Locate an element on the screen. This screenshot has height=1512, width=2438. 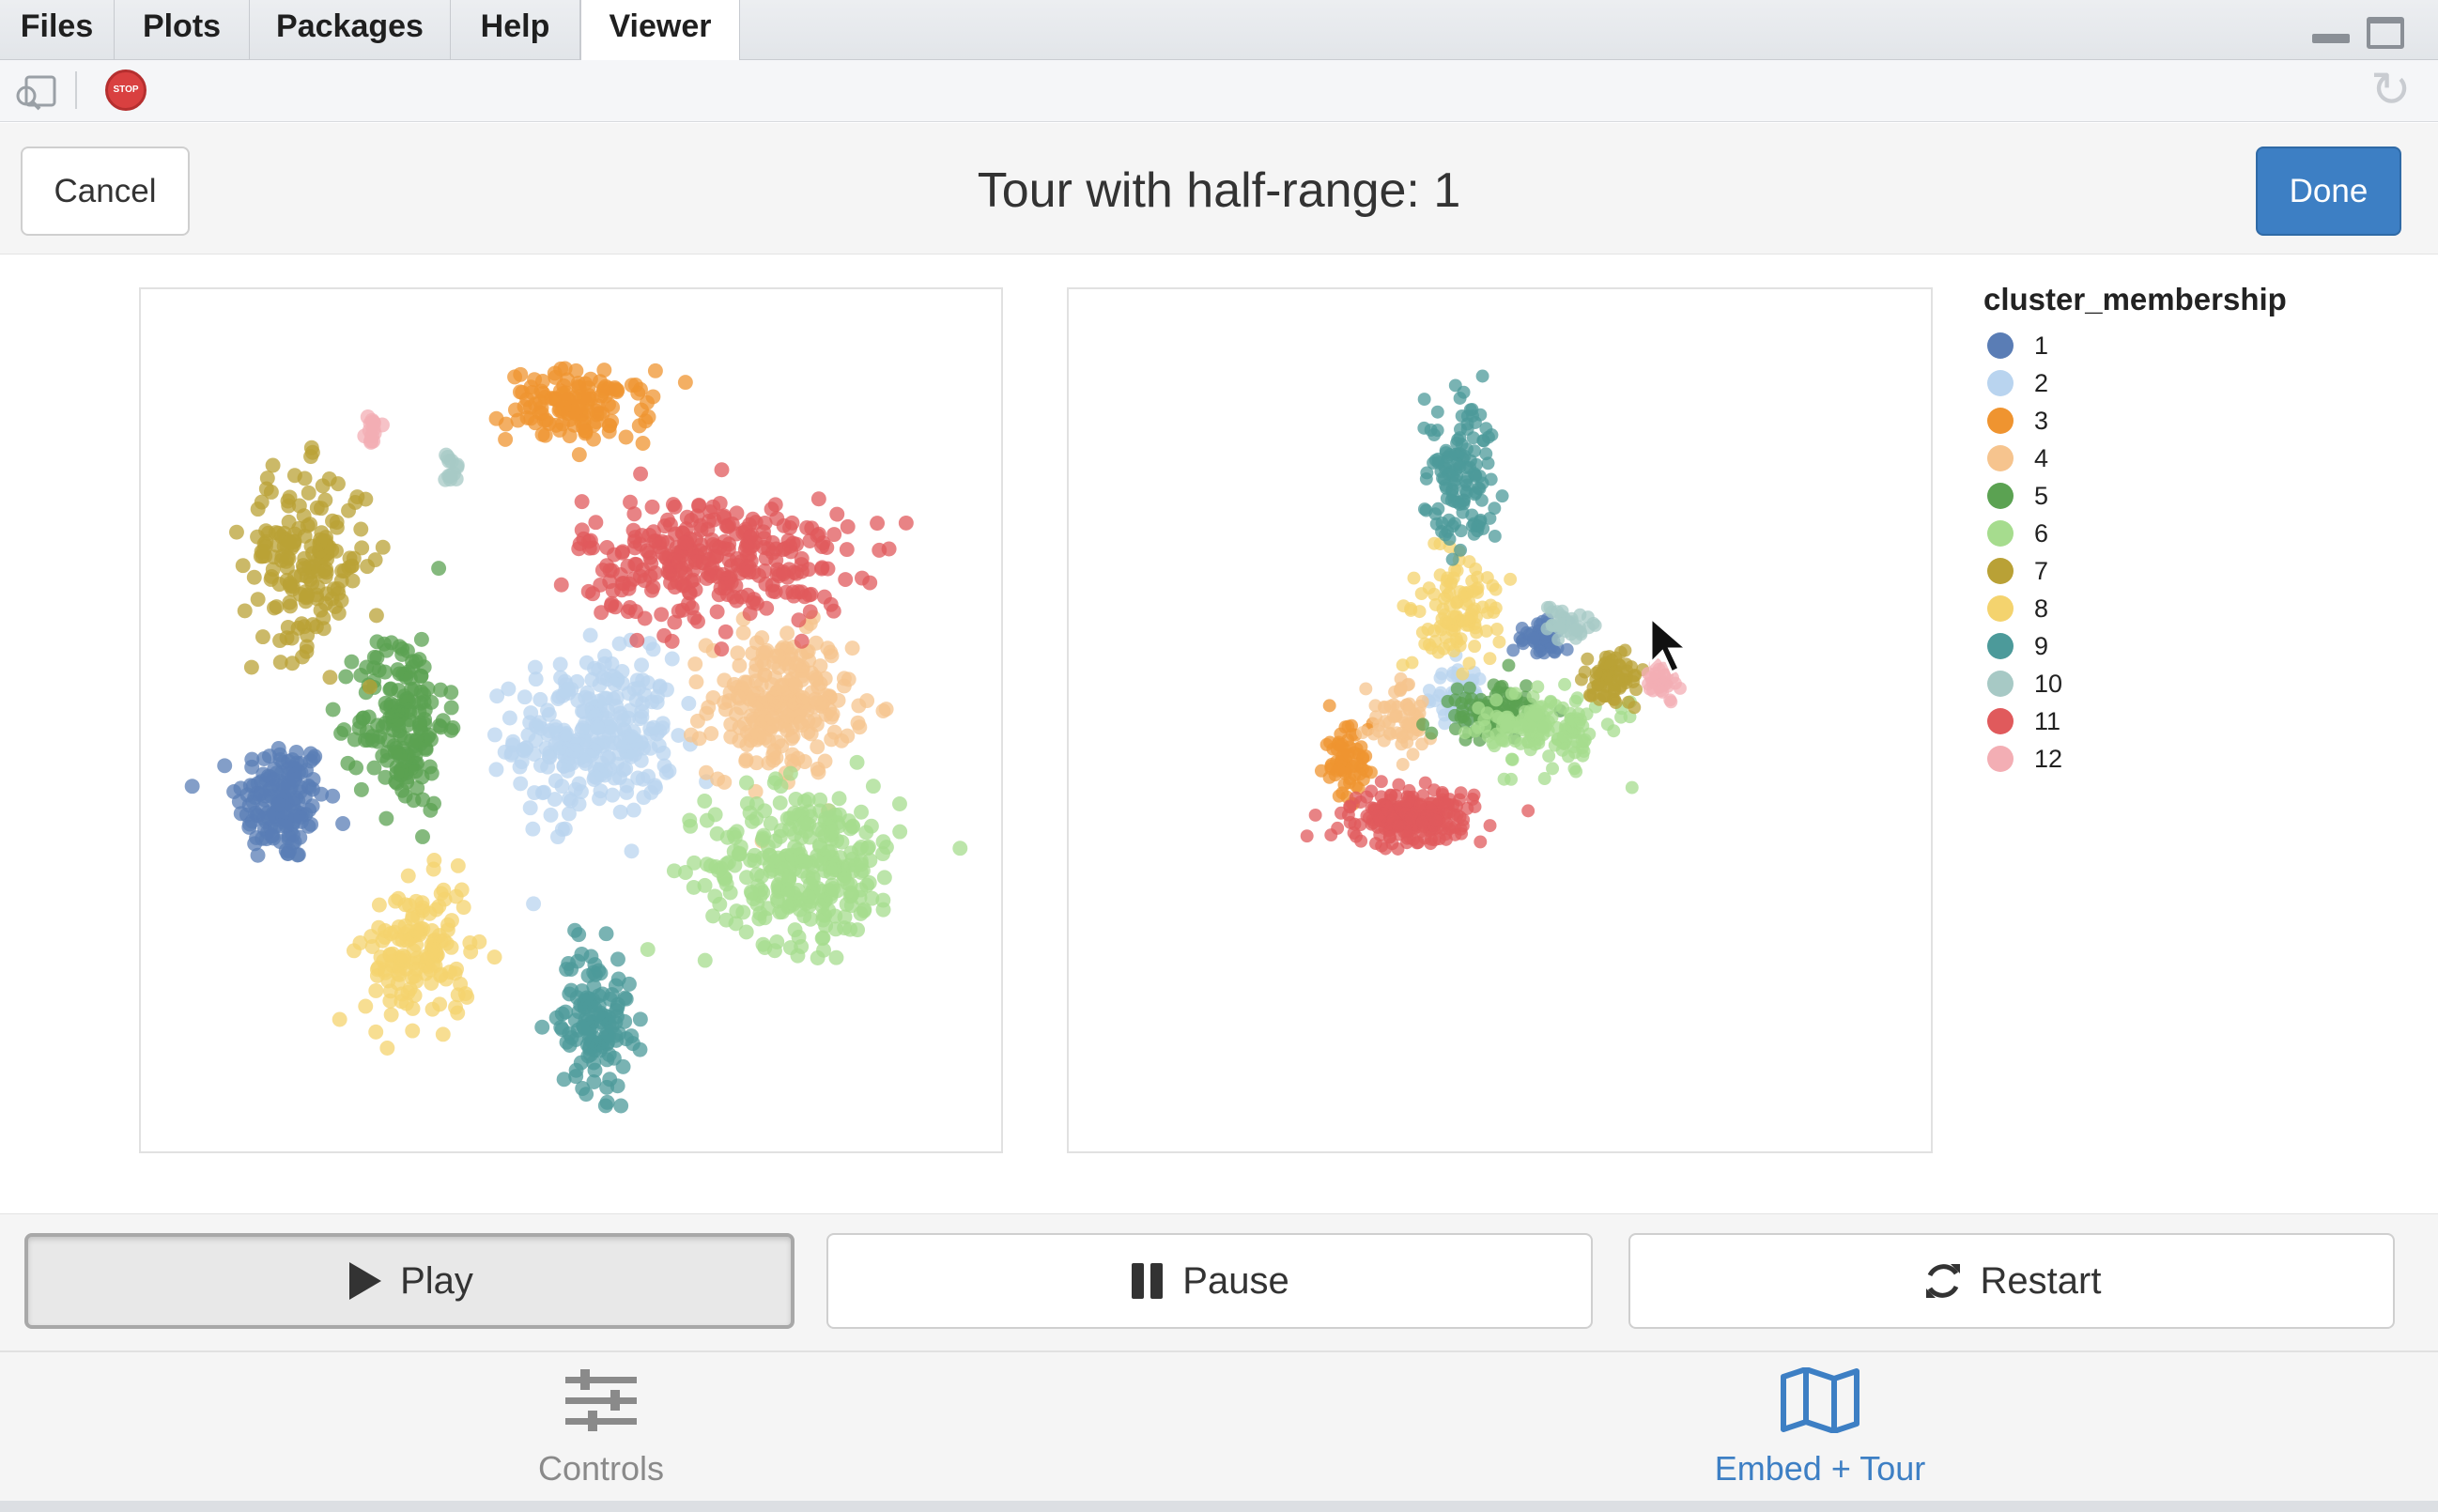
gadget-title-bar: Cancel Tour with half-range: 1 Done is located at coordinates (1219, 189).